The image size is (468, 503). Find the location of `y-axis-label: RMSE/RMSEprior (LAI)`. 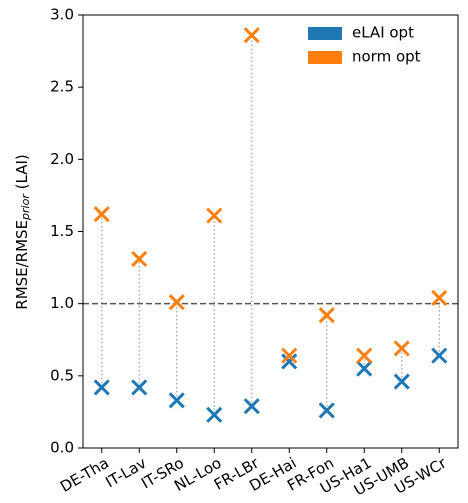

y-axis-label: RMSE/RMSEprior (LAI) is located at coordinates (23, 231).